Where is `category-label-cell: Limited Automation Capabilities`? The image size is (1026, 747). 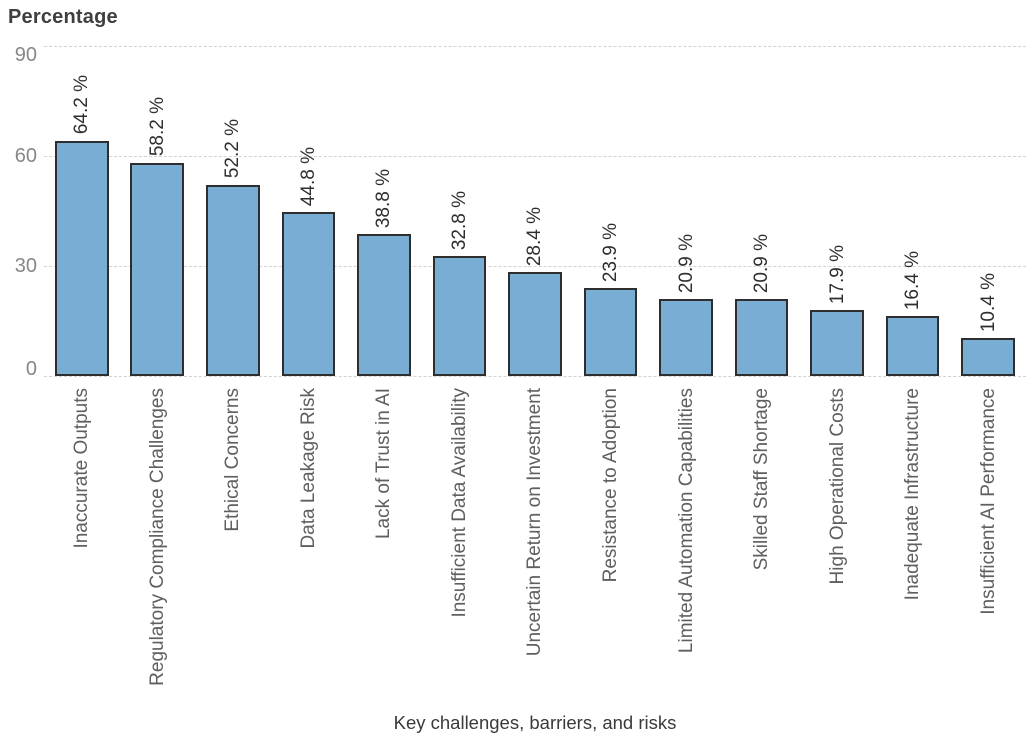
category-label-cell: Limited Automation Capabilities is located at coordinates (686, 547).